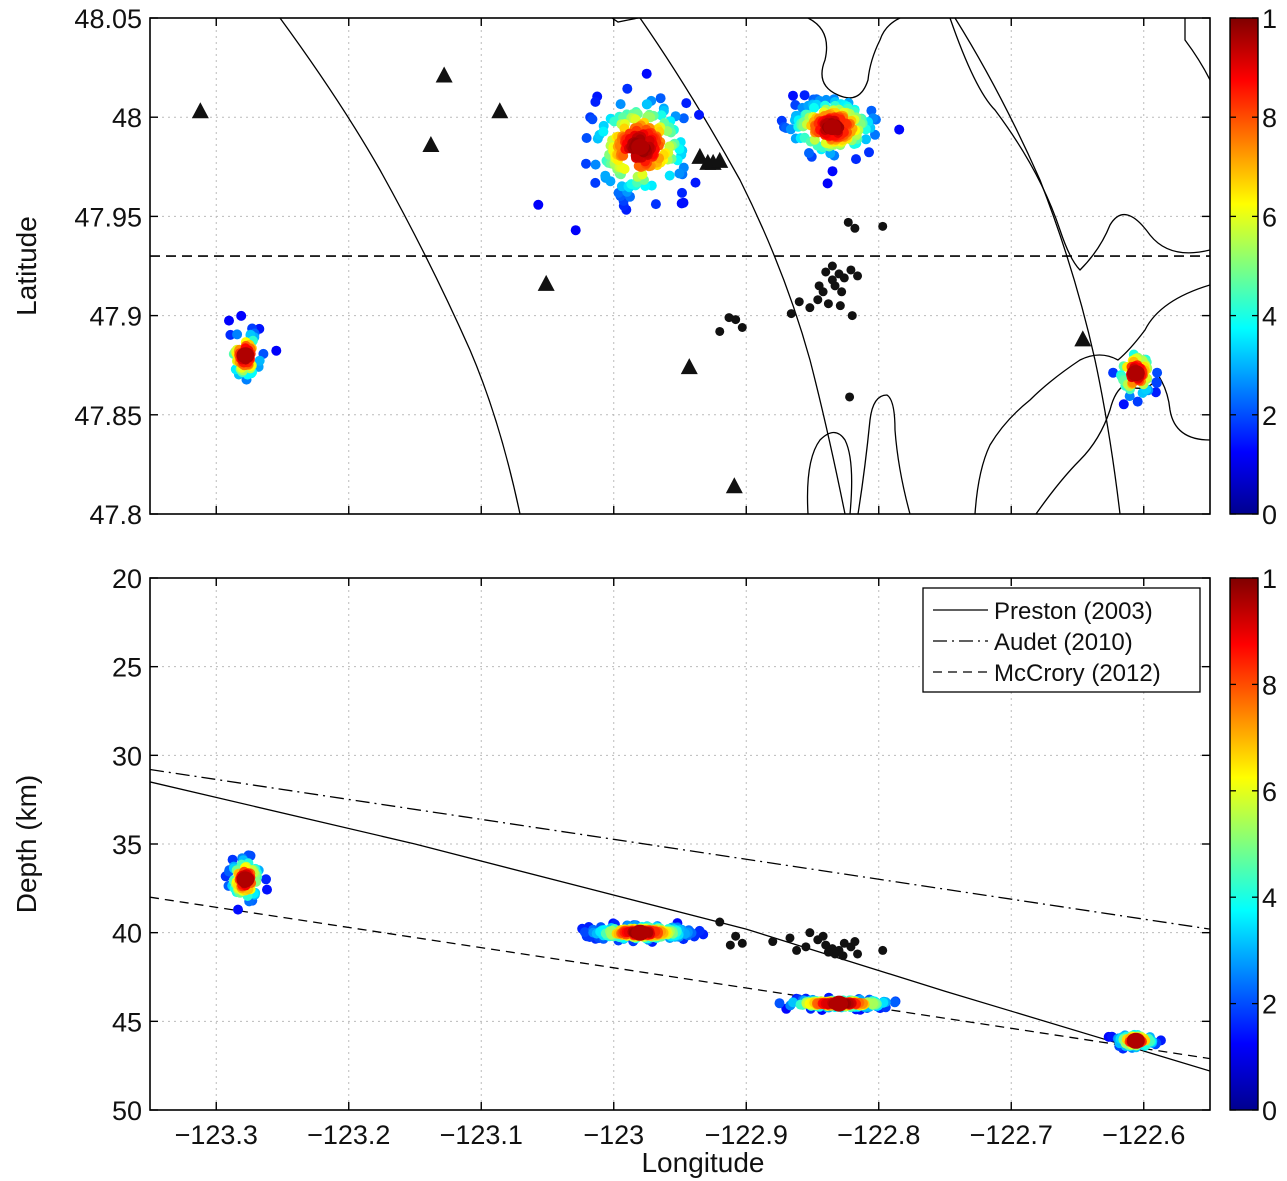 Image resolution: width=1287 pixels, height=1181 pixels. I want to click on legend: Preston (2003) Audet (2010) McCrory (2012), so click(1061, 640).